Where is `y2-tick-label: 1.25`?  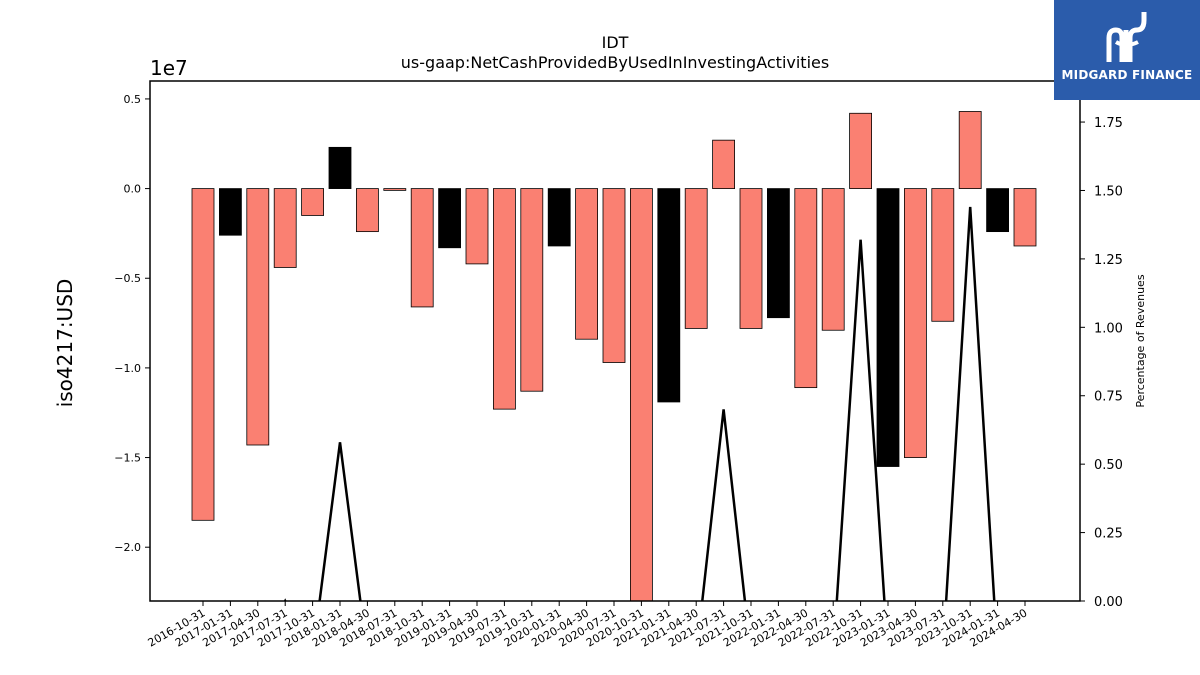 y2-tick-label: 1.25 is located at coordinates (1108, 260).